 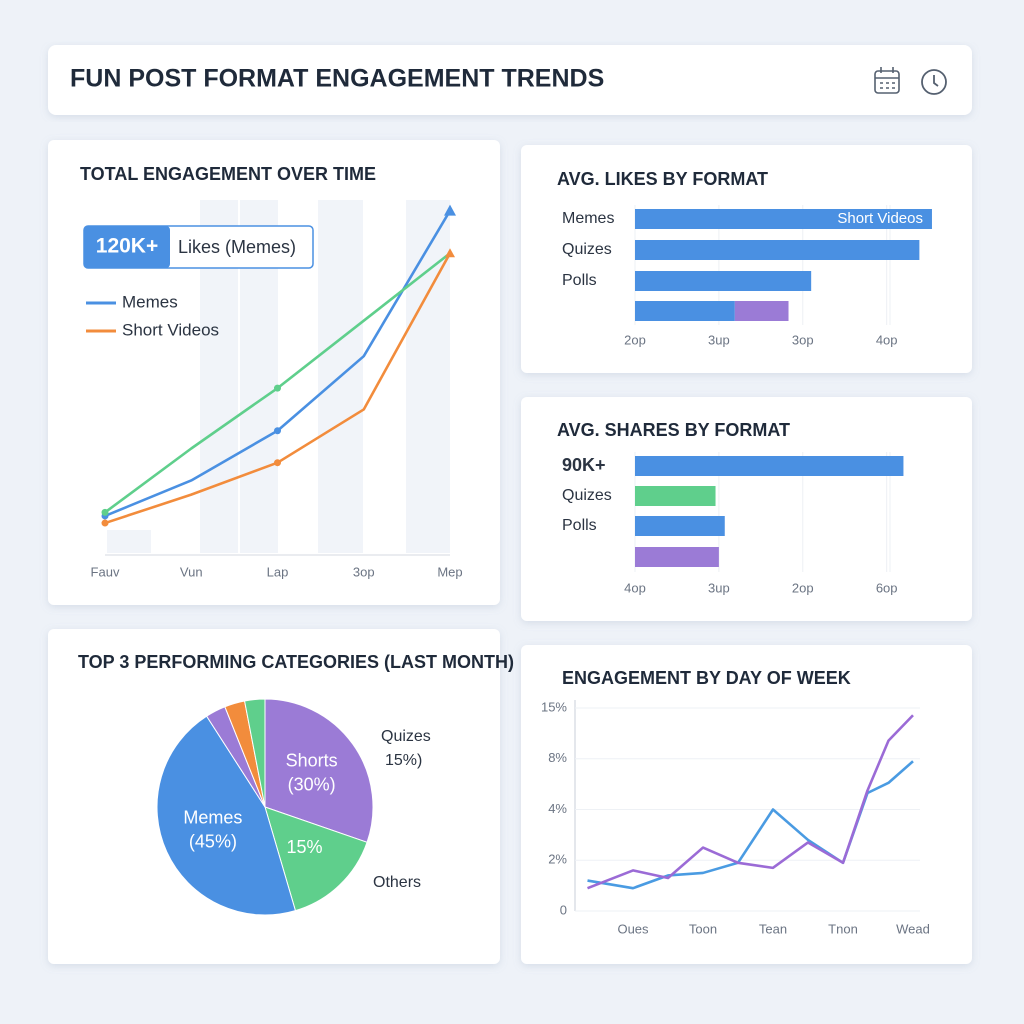 I want to click on chart-title: ENGAGEMENT BY DAY OF WEEK, so click(x=706, y=678).